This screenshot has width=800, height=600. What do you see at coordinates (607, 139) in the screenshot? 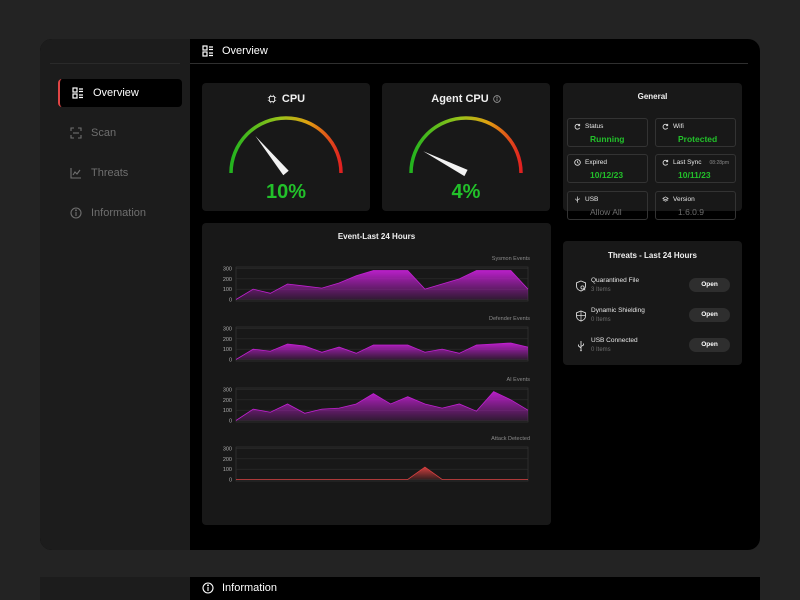
I see `status-value: Running` at bounding box center [607, 139].